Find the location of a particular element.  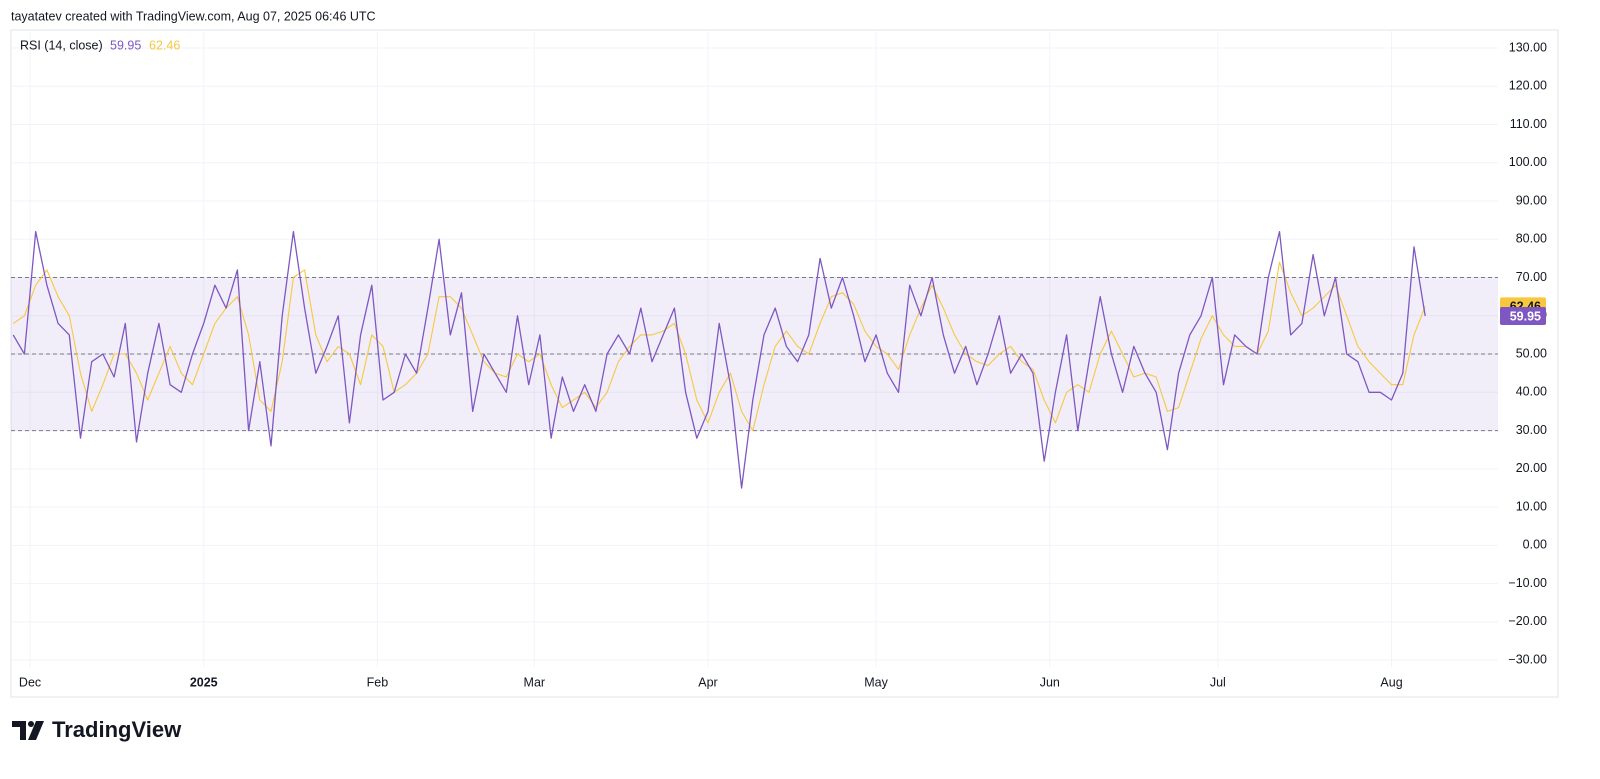

logo-icon is located at coordinates (28, 730).